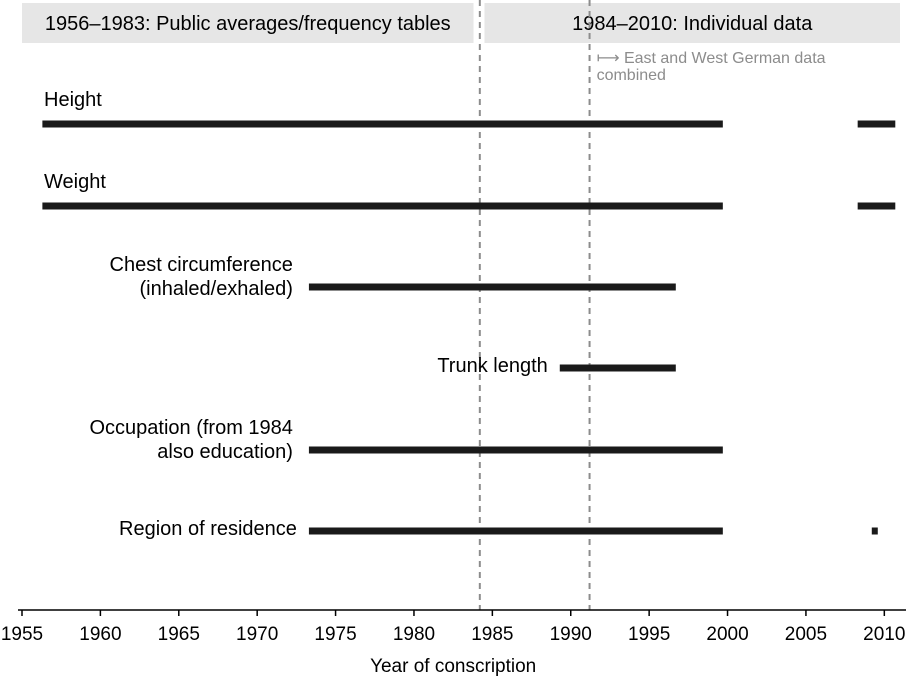 The image size is (909, 678). What do you see at coordinates (414, 634) in the screenshot?
I see `x-tick-label: 1980` at bounding box center [414, 634].